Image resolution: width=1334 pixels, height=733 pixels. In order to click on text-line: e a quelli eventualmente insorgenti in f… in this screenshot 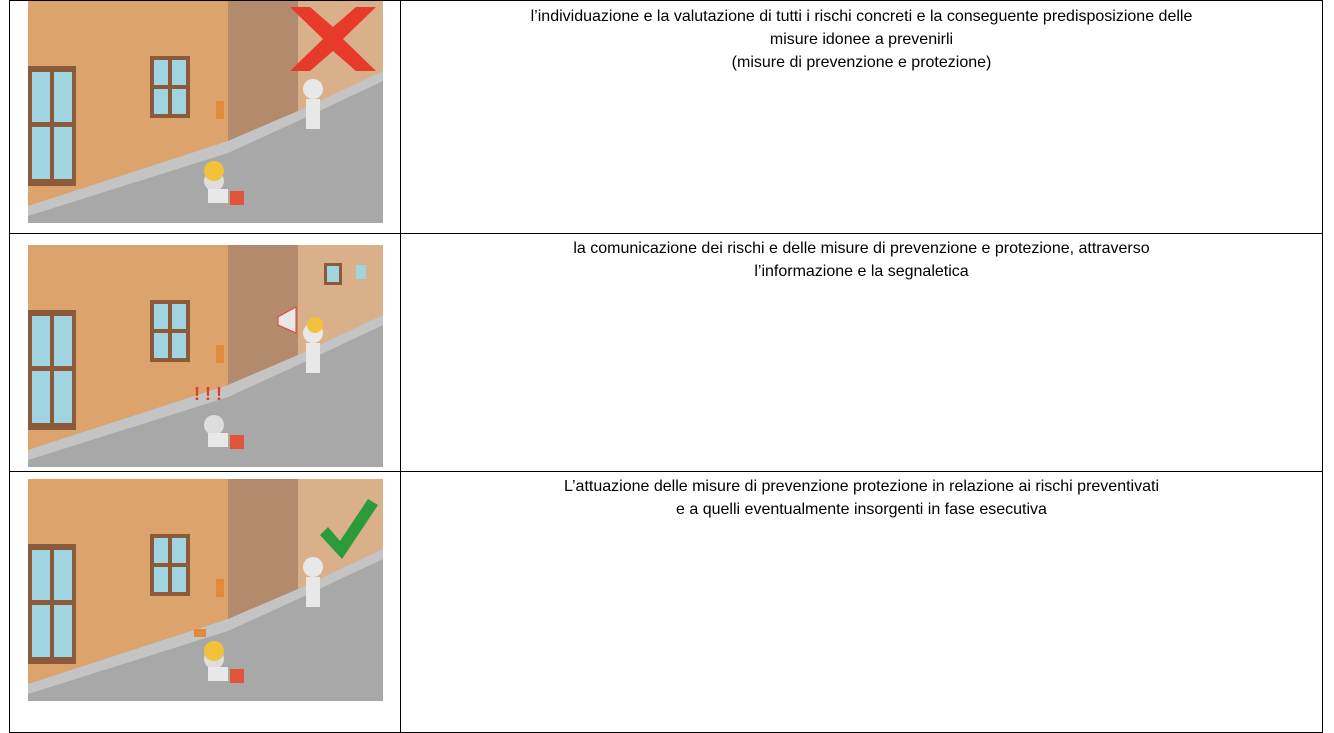, I will do `click(861, 509)`.